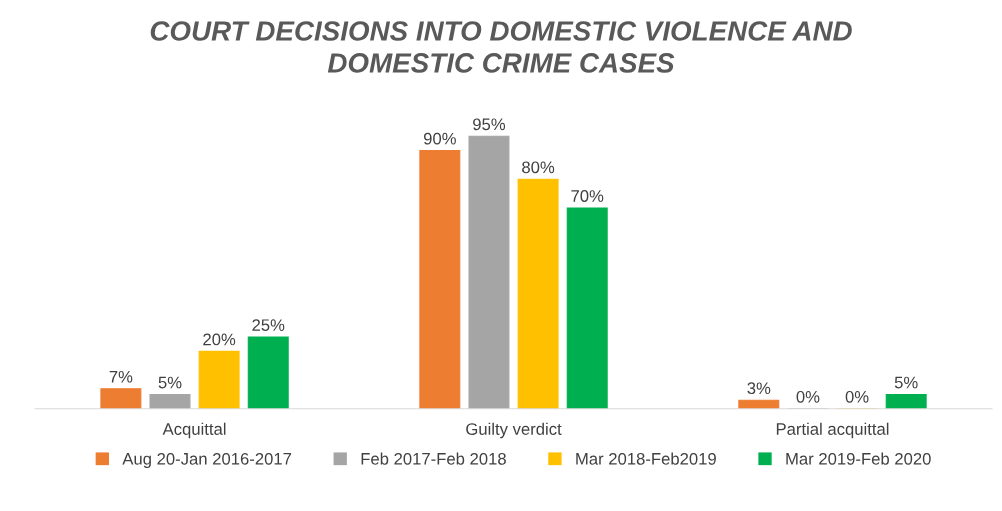 This screenshot has height=511, width=1002. I want to click on chart-title: COURT DECISIONS INTO DOMESTIC VIOLENCE AND DOMESTIC CRIME CASES, so click(501, 47).